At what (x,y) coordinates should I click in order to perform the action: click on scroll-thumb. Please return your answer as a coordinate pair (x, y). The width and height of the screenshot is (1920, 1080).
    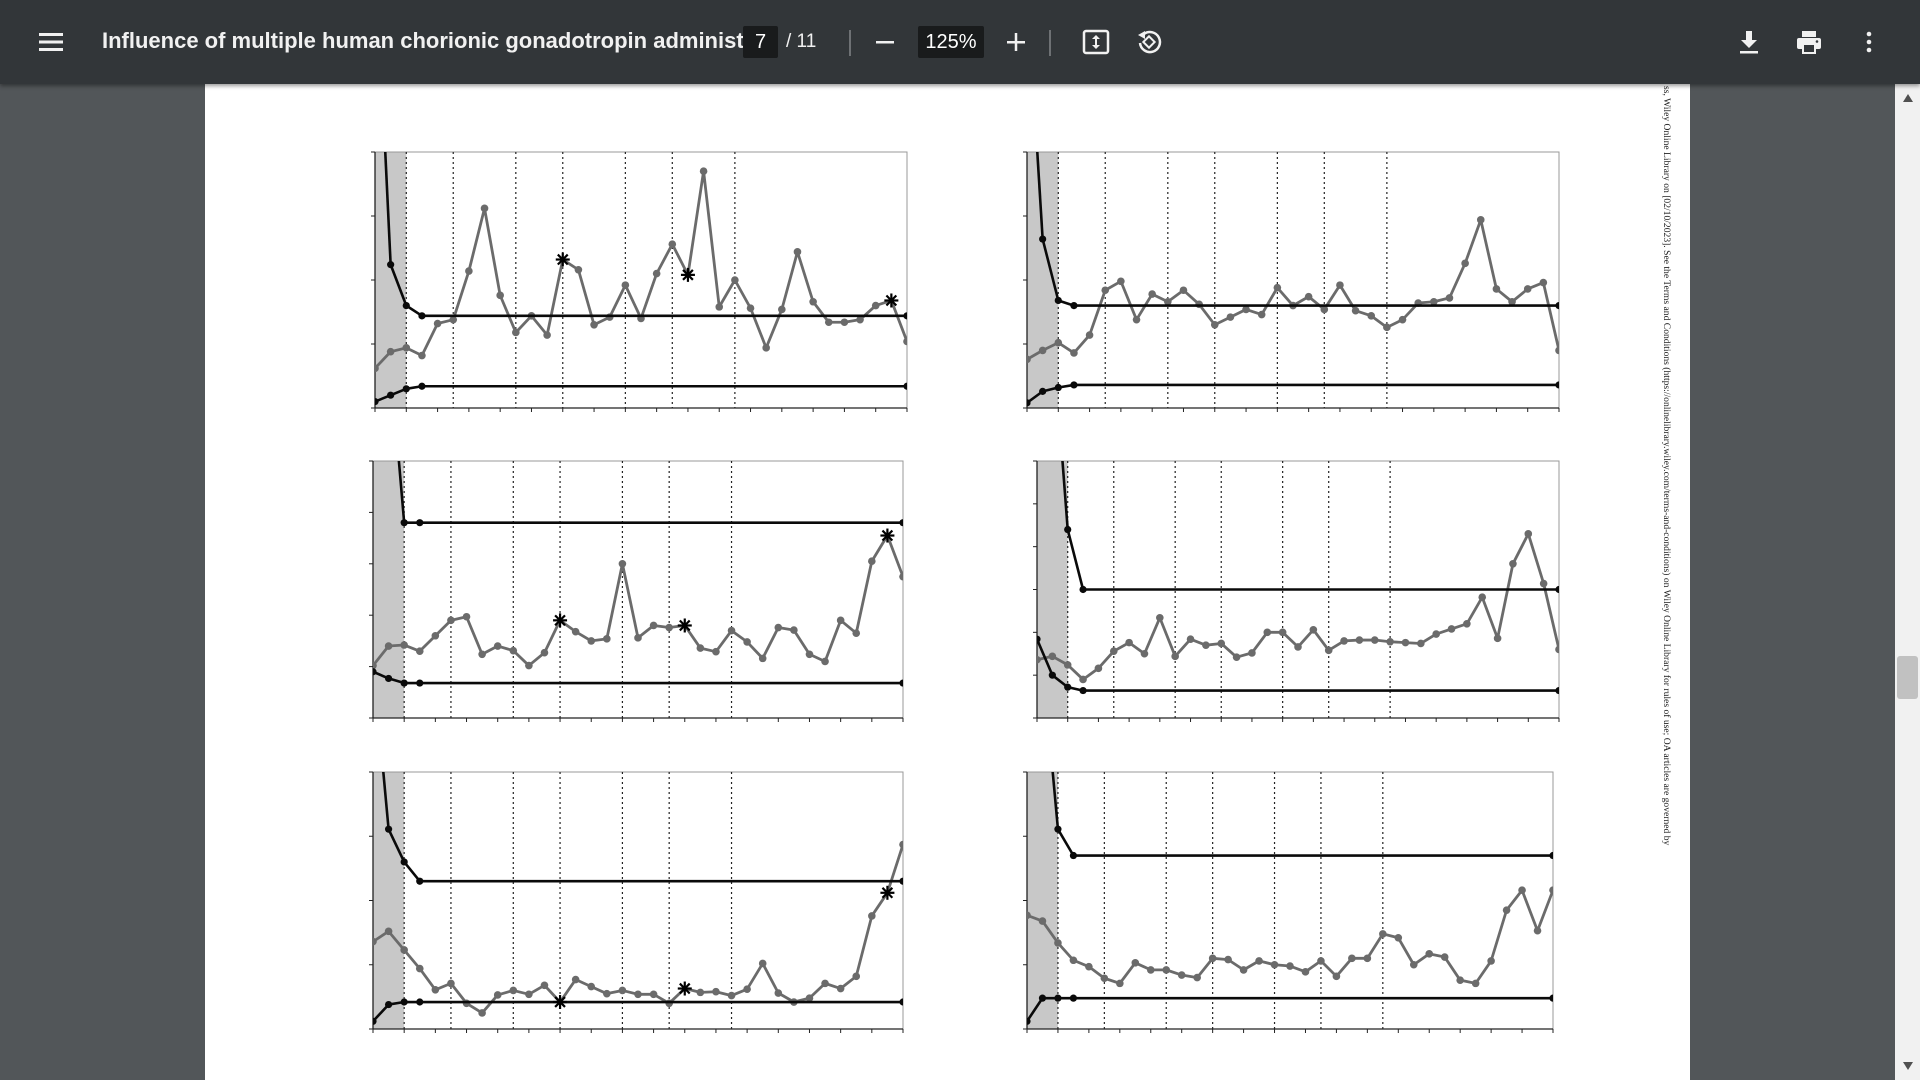
    Looking at the image, I should click on (1907, 677).